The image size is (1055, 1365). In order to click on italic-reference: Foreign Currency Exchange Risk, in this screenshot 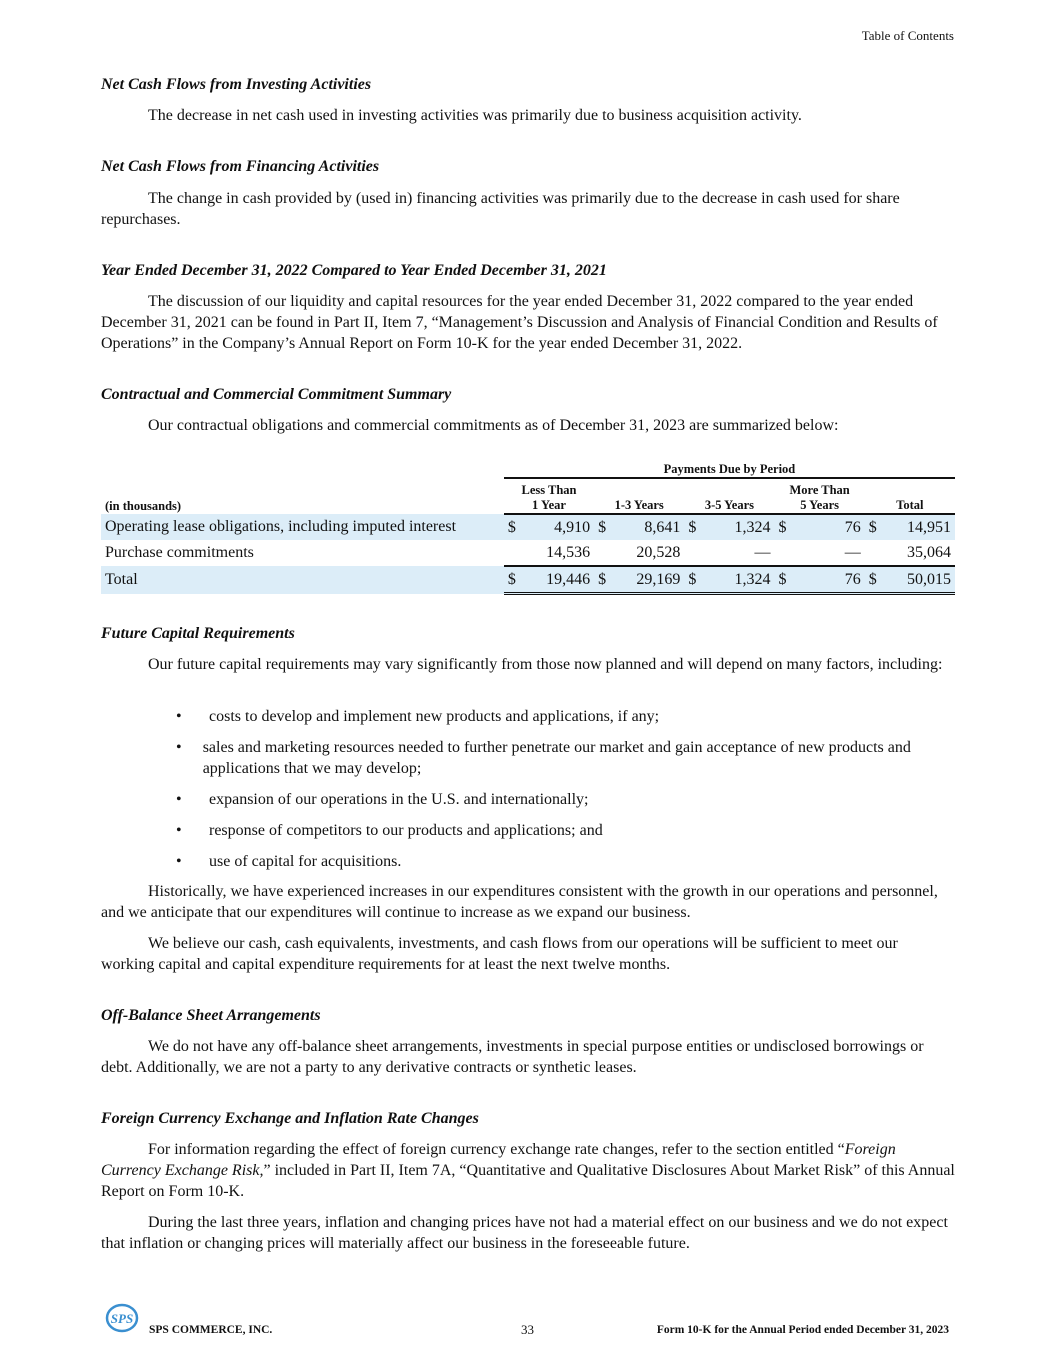, I will do `click(498, 1160)`.